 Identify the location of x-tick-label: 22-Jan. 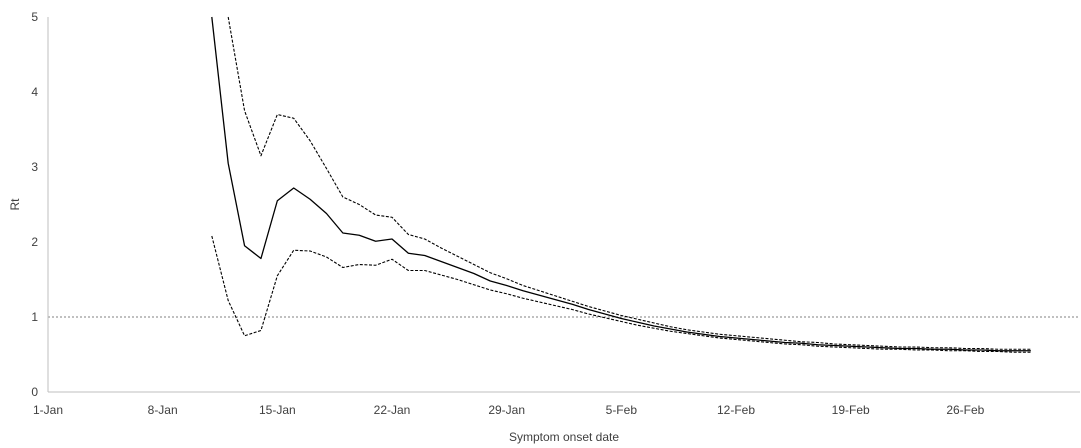
(392, 410).